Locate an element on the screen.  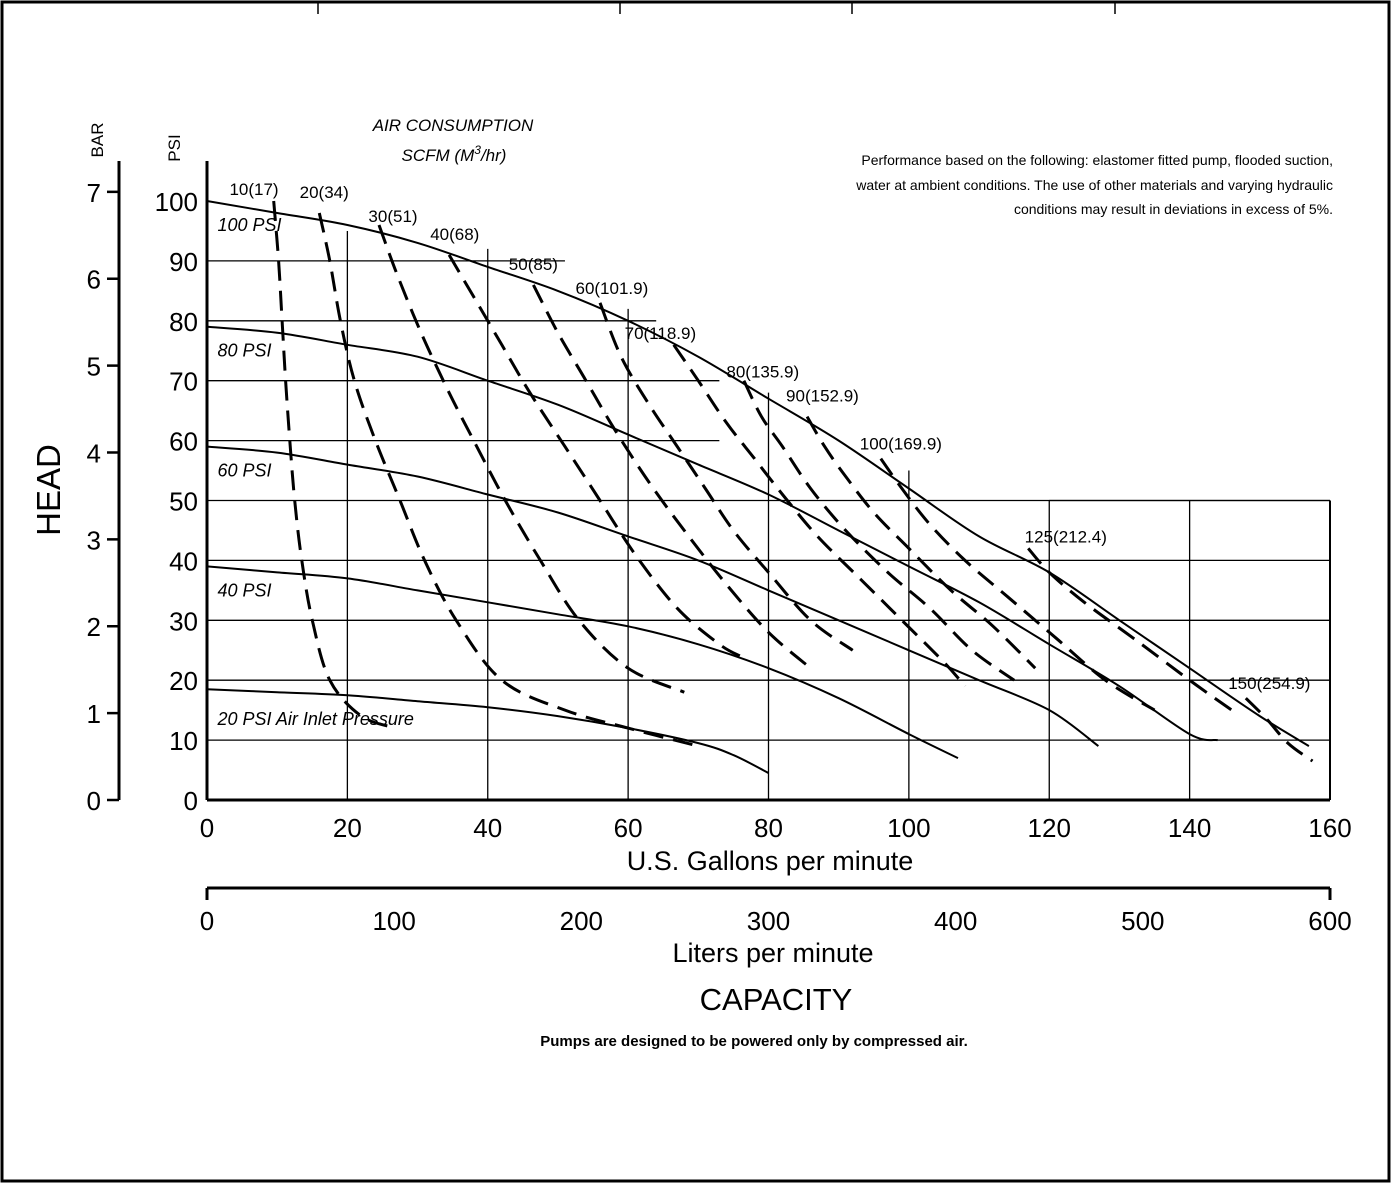
air-unit-main: SCFM (M is located at coordinates (439, 155).